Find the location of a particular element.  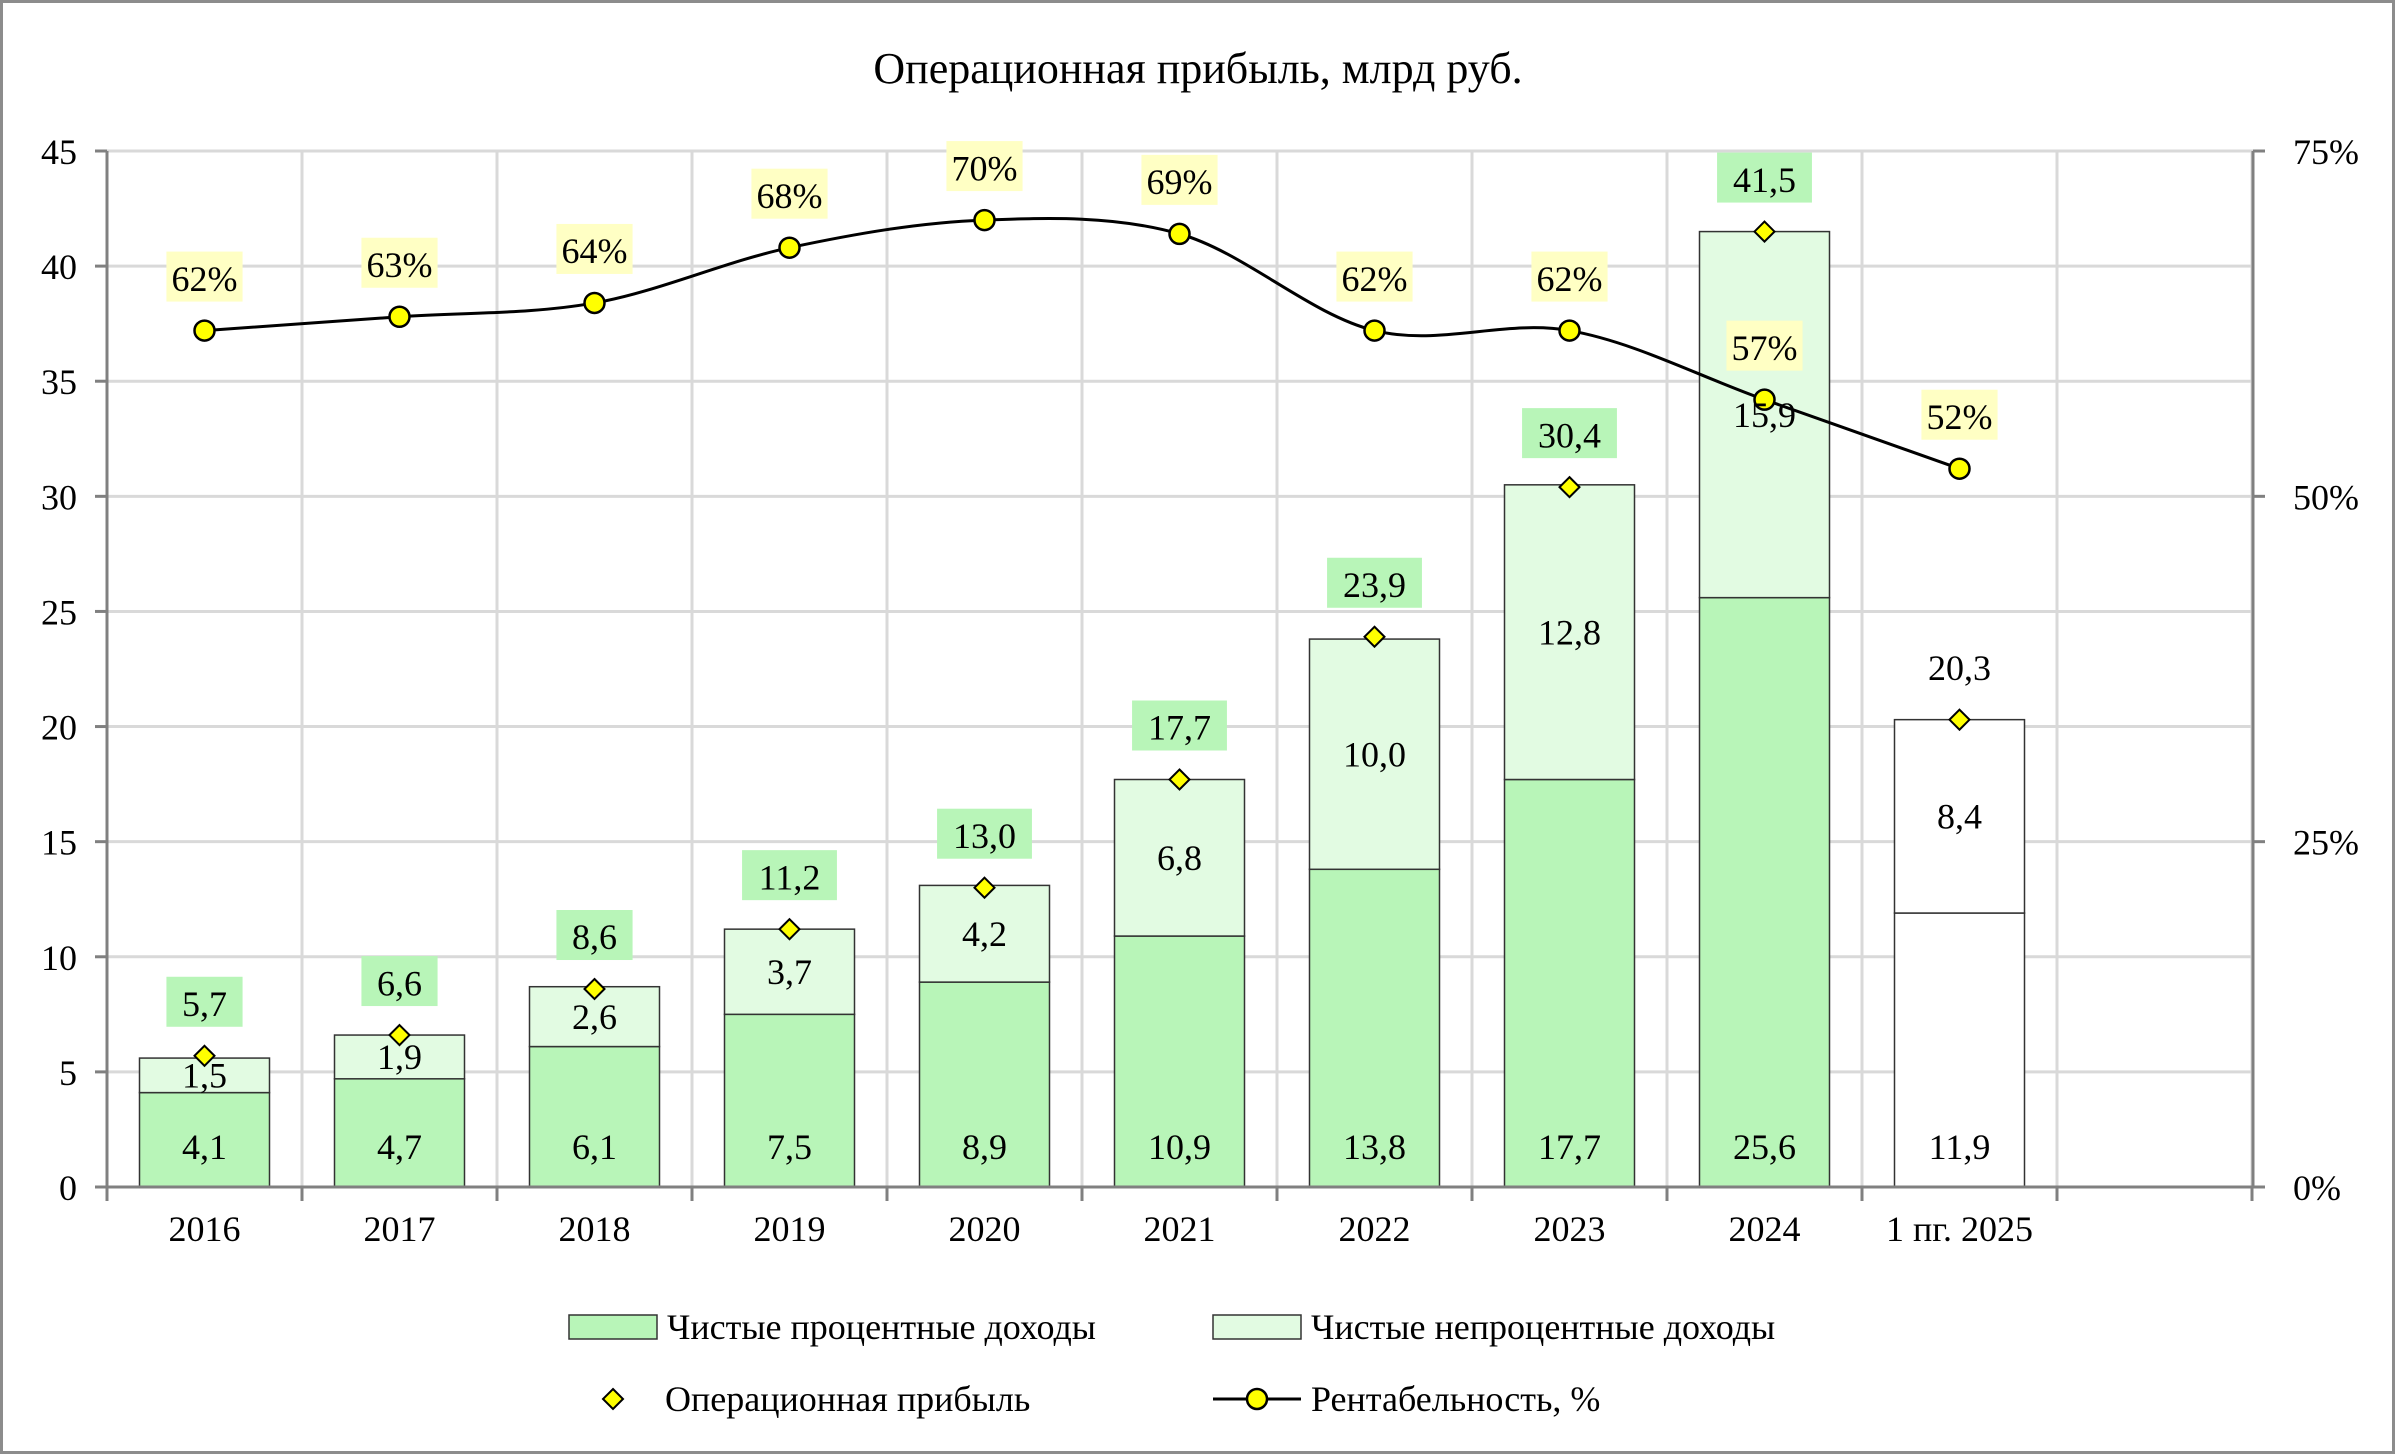

x-tick-label: 2021 is located at coordinates (1180, 1229).